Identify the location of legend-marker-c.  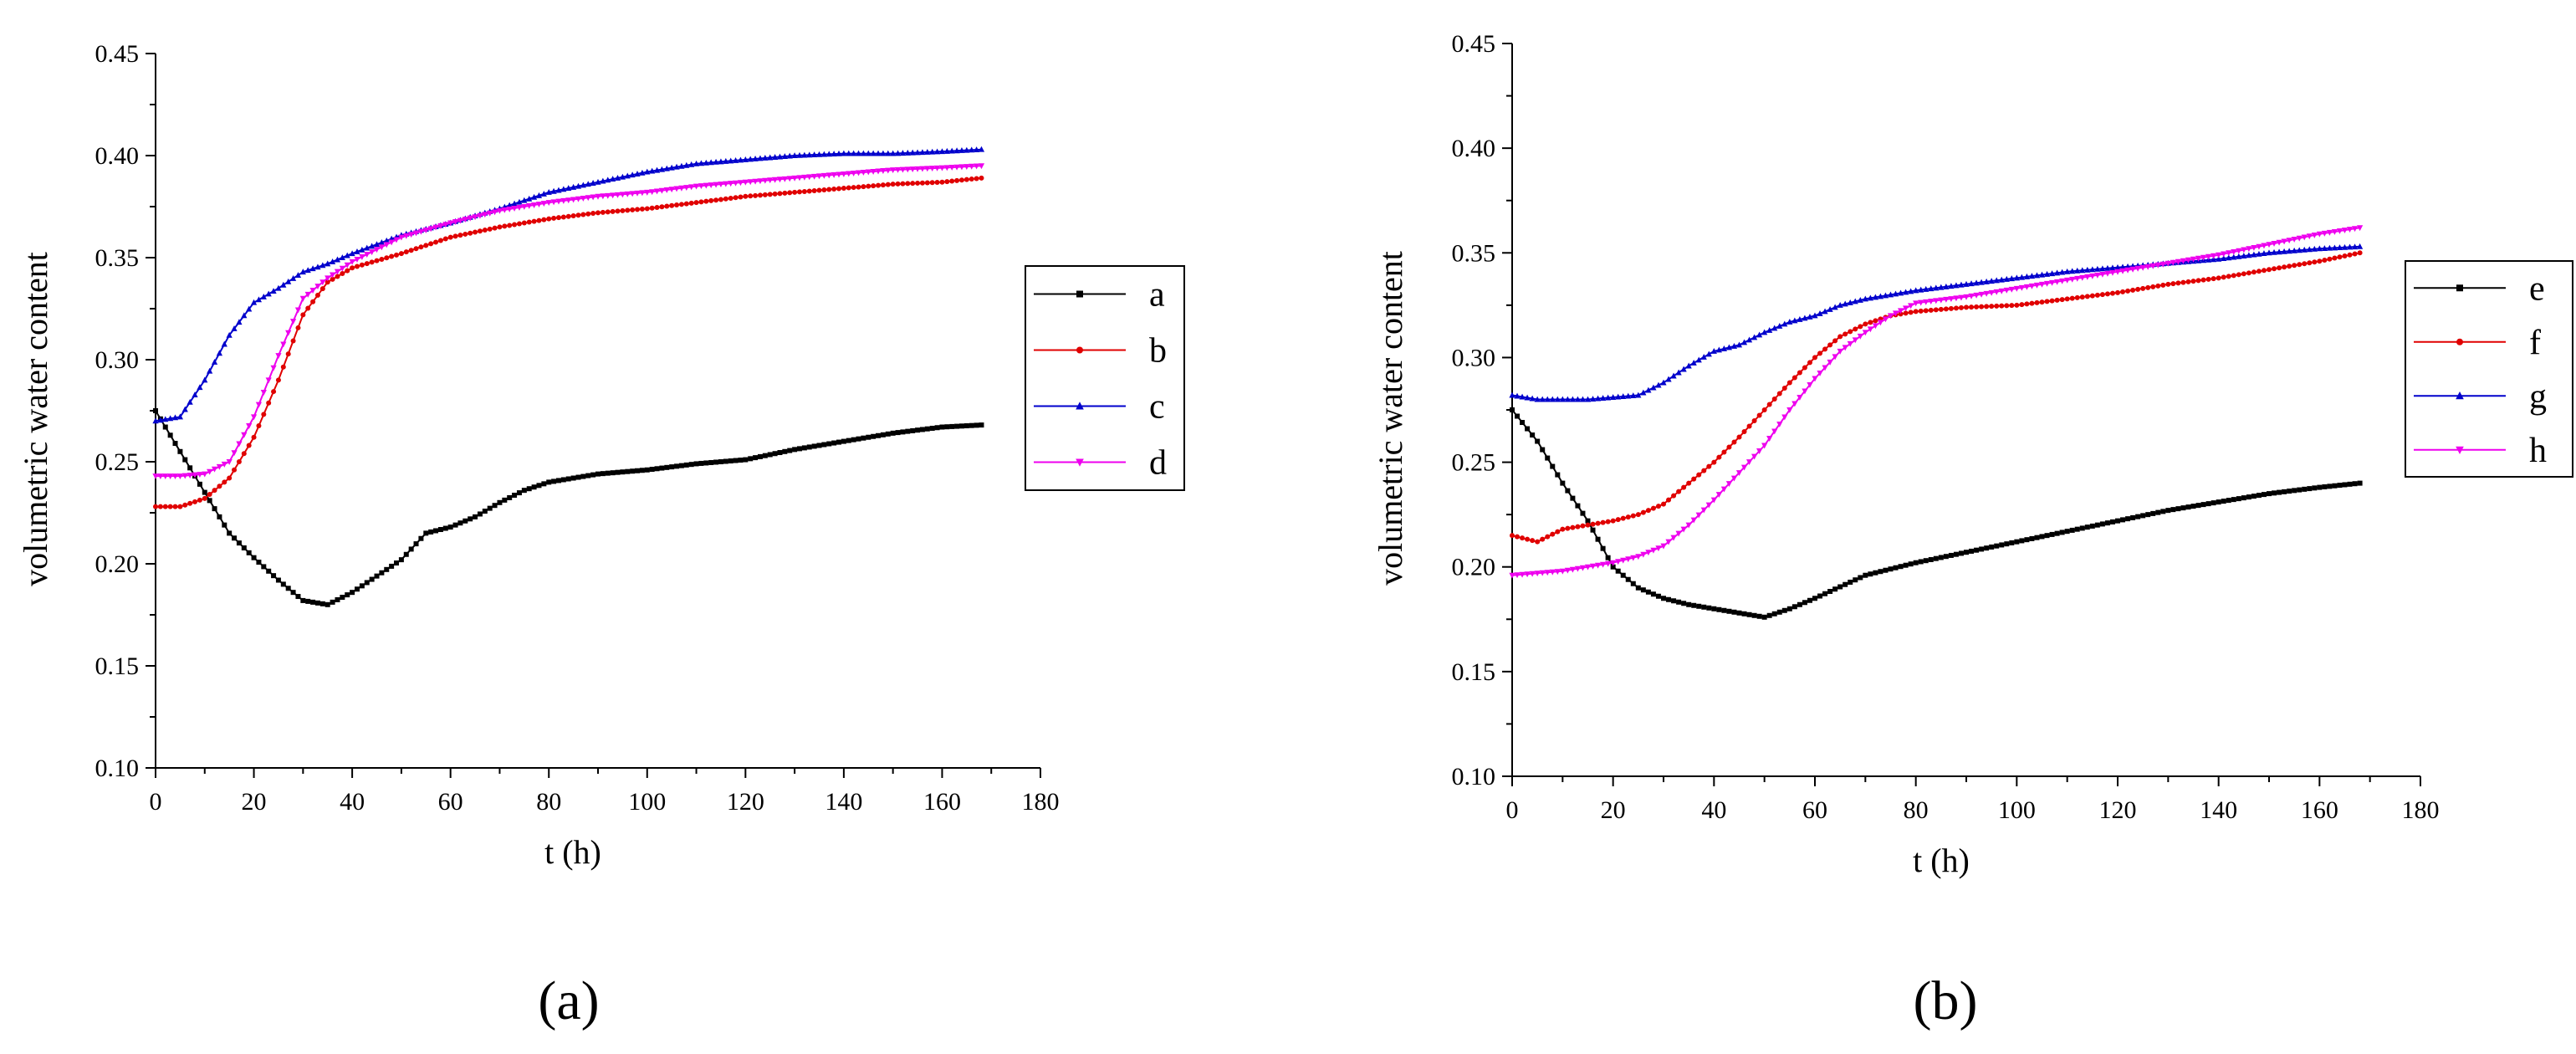
(1080, 406).